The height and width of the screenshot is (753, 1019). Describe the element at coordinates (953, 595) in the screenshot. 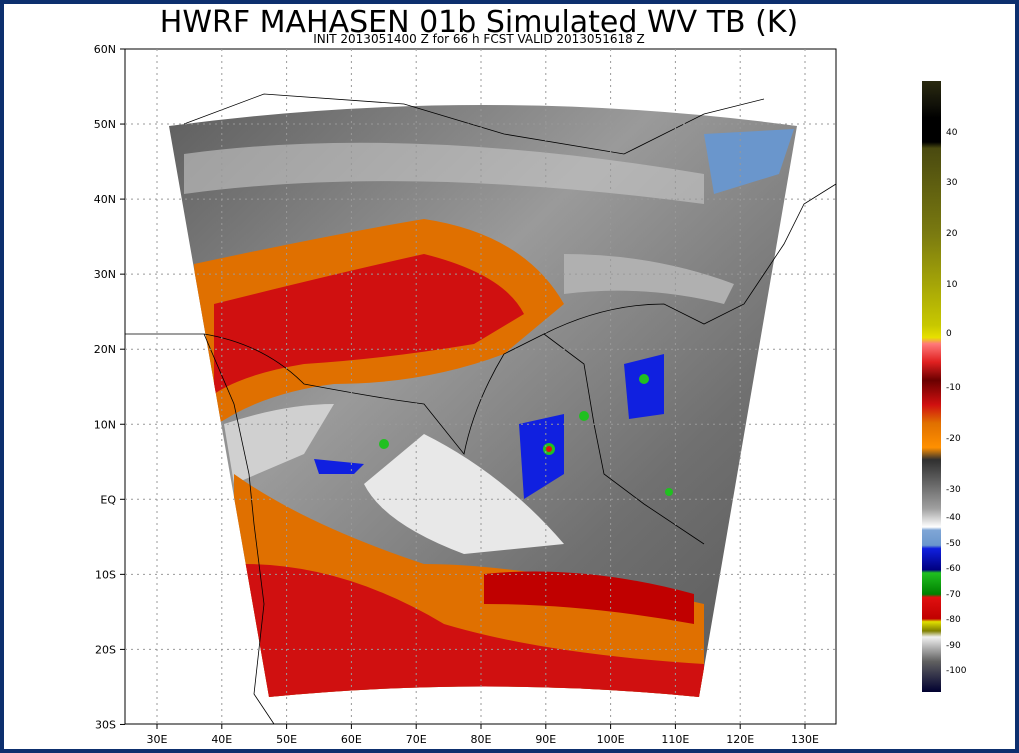

I see `colorbar-label: -70` at that location.